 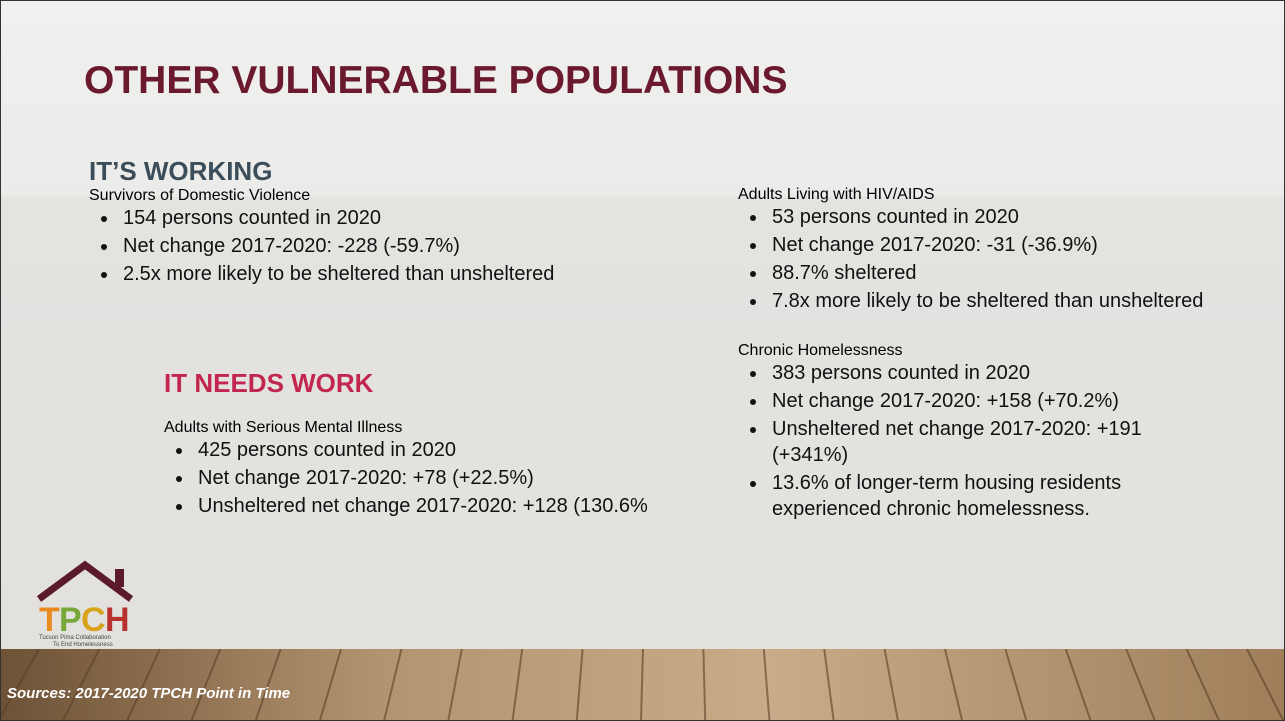 I want to click on bullet: 154 persons counted in 2020, so click(x=384, y=218).